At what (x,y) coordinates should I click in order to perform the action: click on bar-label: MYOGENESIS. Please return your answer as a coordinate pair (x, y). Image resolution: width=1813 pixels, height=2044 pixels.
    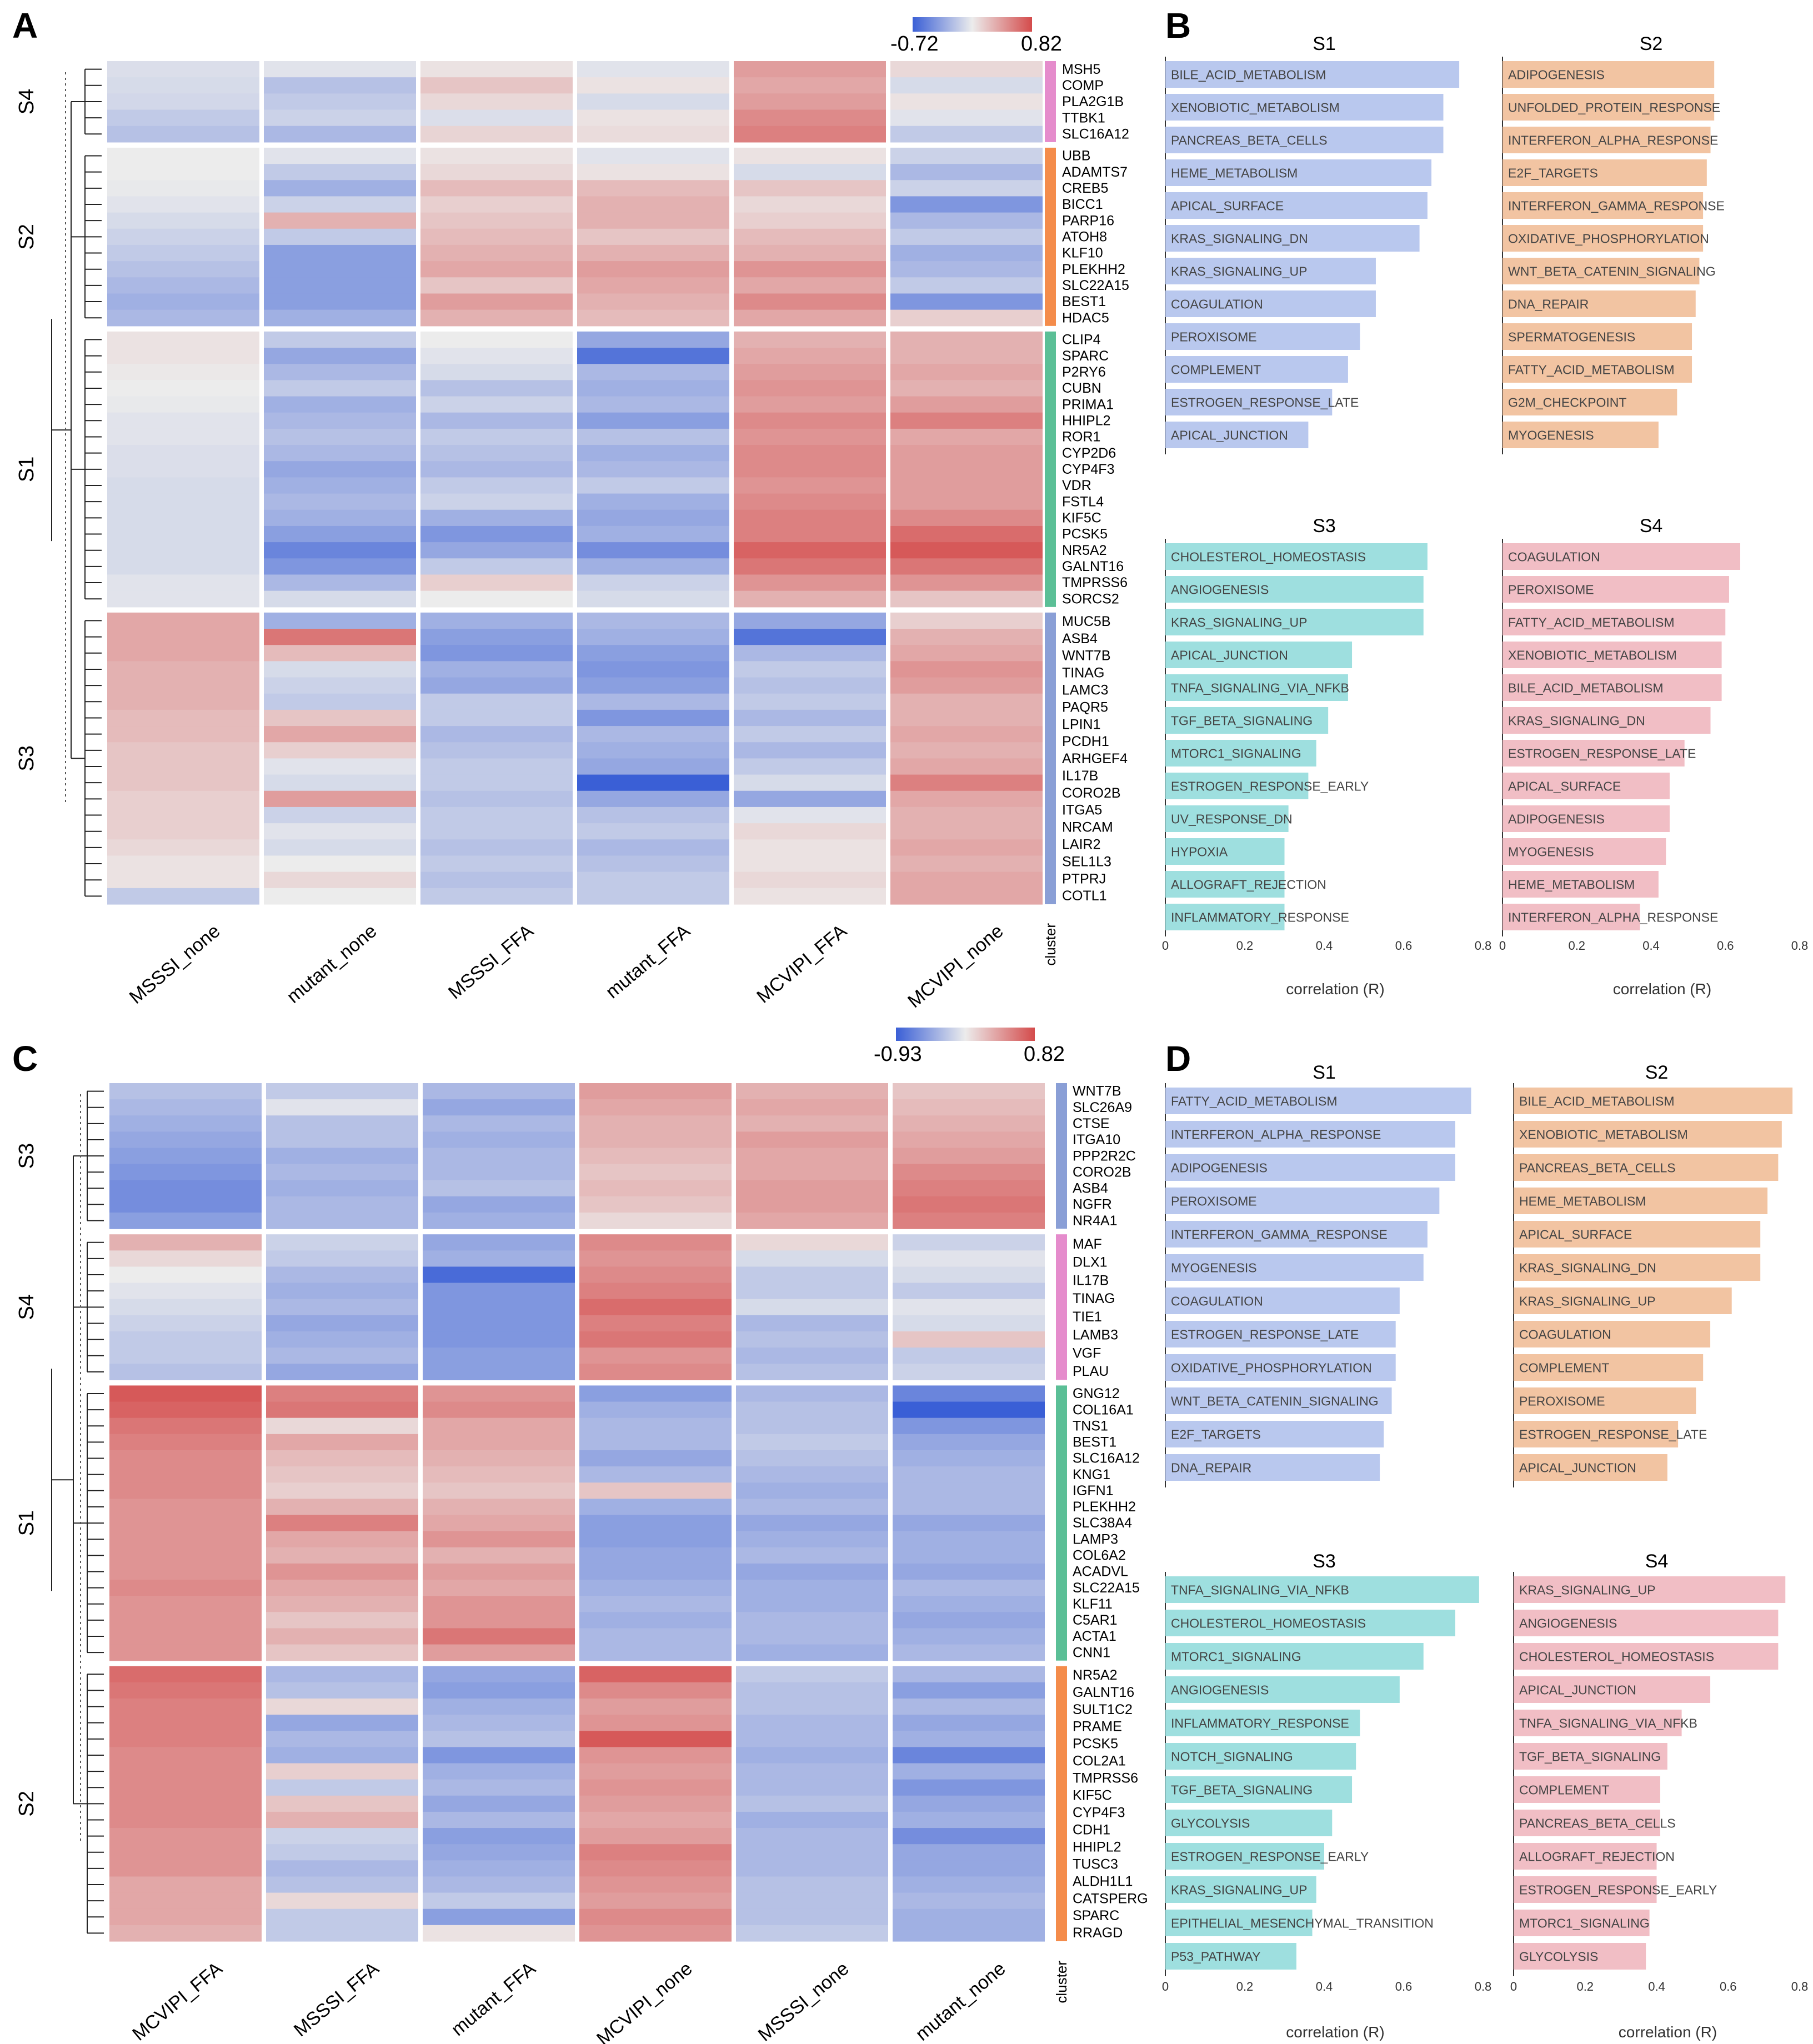
    Looking at the image, I should click on (1551, 435).